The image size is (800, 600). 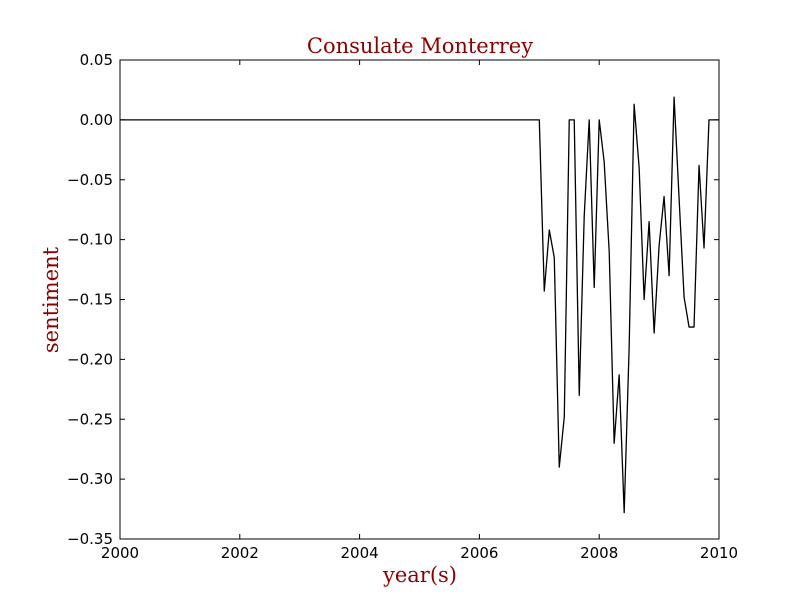 What do you see at coordinates (420, 46) in the screenshot?
I see `chart-title: Consulate Monterrey` at bounding box center [420, 46].